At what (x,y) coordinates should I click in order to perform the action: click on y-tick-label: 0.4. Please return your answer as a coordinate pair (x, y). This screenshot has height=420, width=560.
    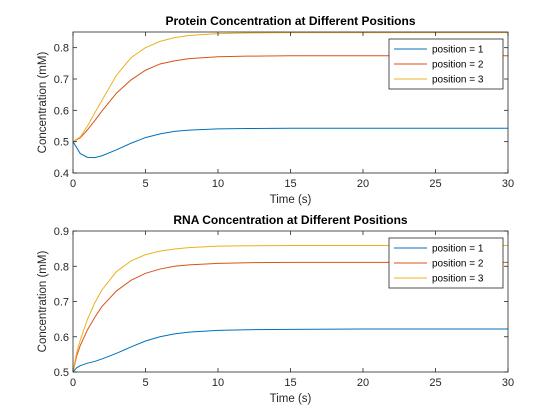
    Looking at the image, I should click on (61, 174).